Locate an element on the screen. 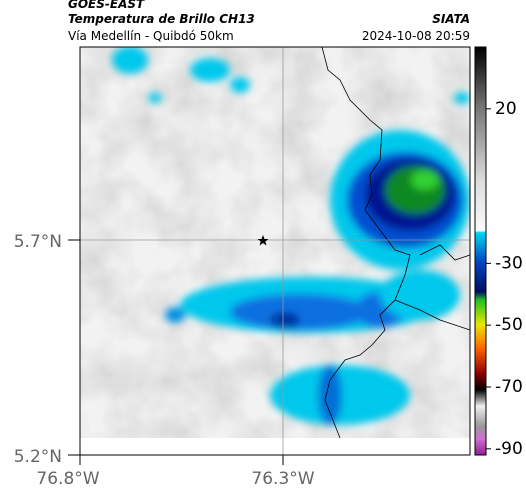  agency: SIATA is located at coordinates (451, 19).